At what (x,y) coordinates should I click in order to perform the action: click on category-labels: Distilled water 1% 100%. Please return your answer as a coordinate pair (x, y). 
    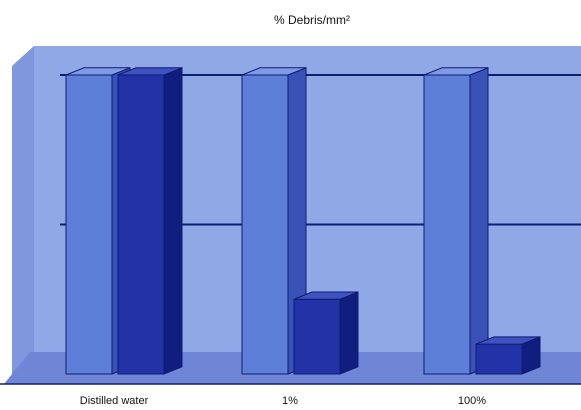
    Looking at the image, I should click on (283, 401).